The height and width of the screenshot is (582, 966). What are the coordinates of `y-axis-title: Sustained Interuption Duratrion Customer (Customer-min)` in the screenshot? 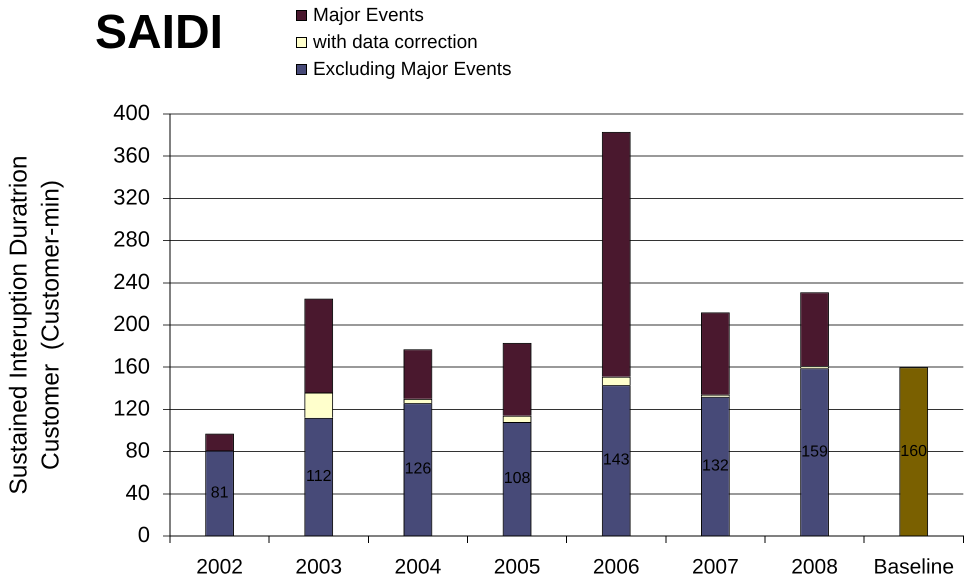 It's located at (35, 325).